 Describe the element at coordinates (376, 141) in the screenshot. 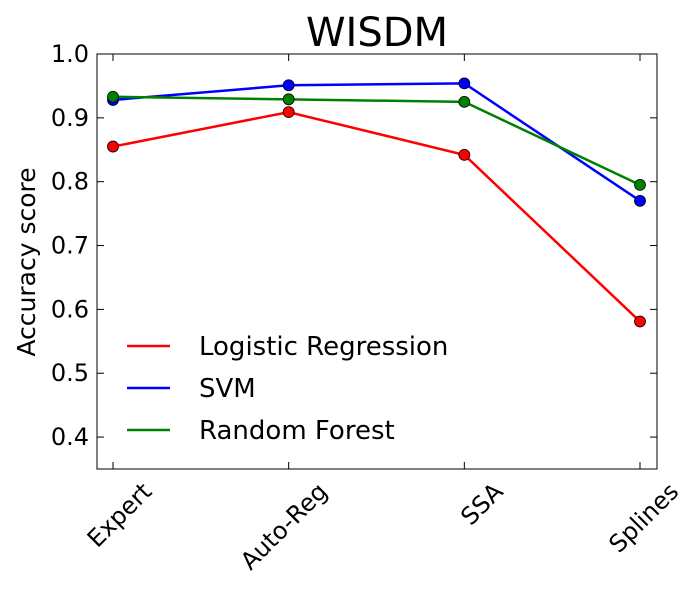

I see `series-line` at that location.